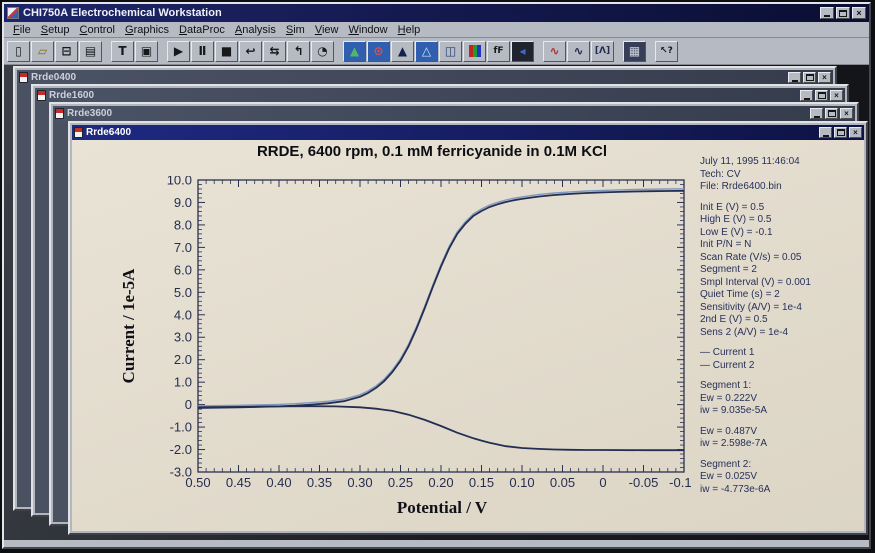 Image resolution: width=875 pixels, height=553 pixels. I want to click on pause-experiment-button: Ⅱ, so click(202, 51).